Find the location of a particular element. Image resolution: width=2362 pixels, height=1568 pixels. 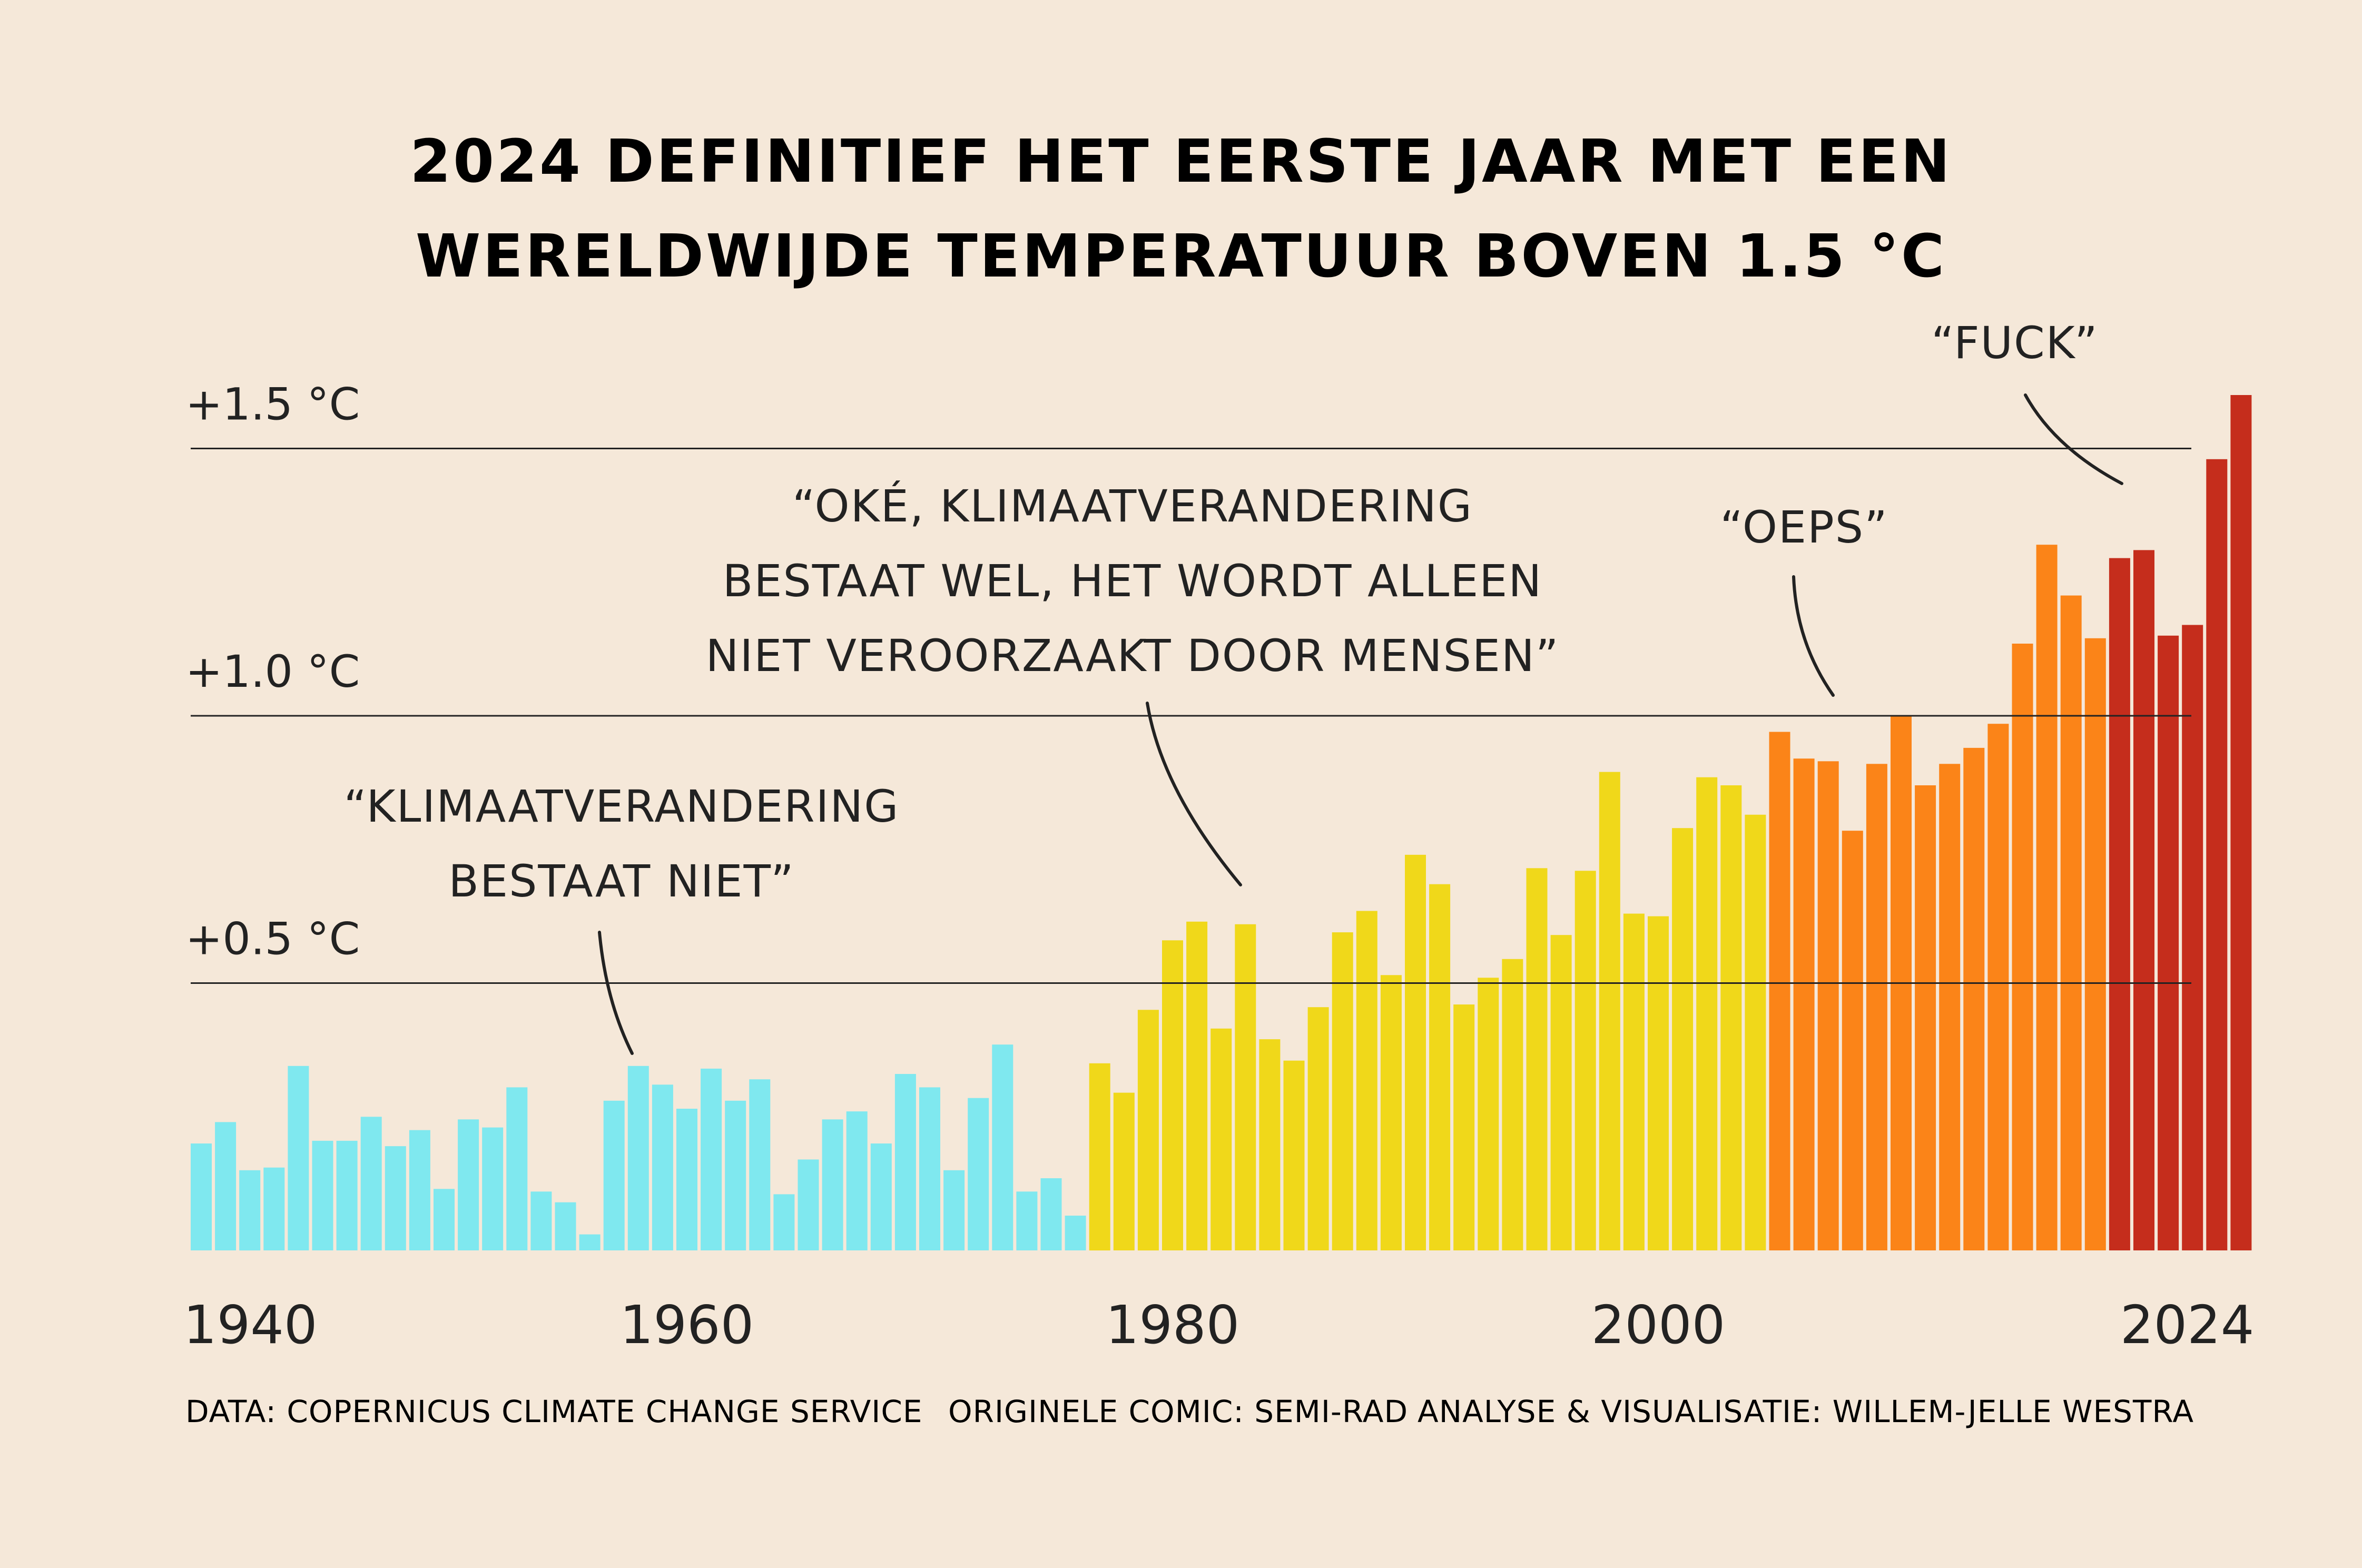

bar-1969 is located at coordinates (905, 1162).